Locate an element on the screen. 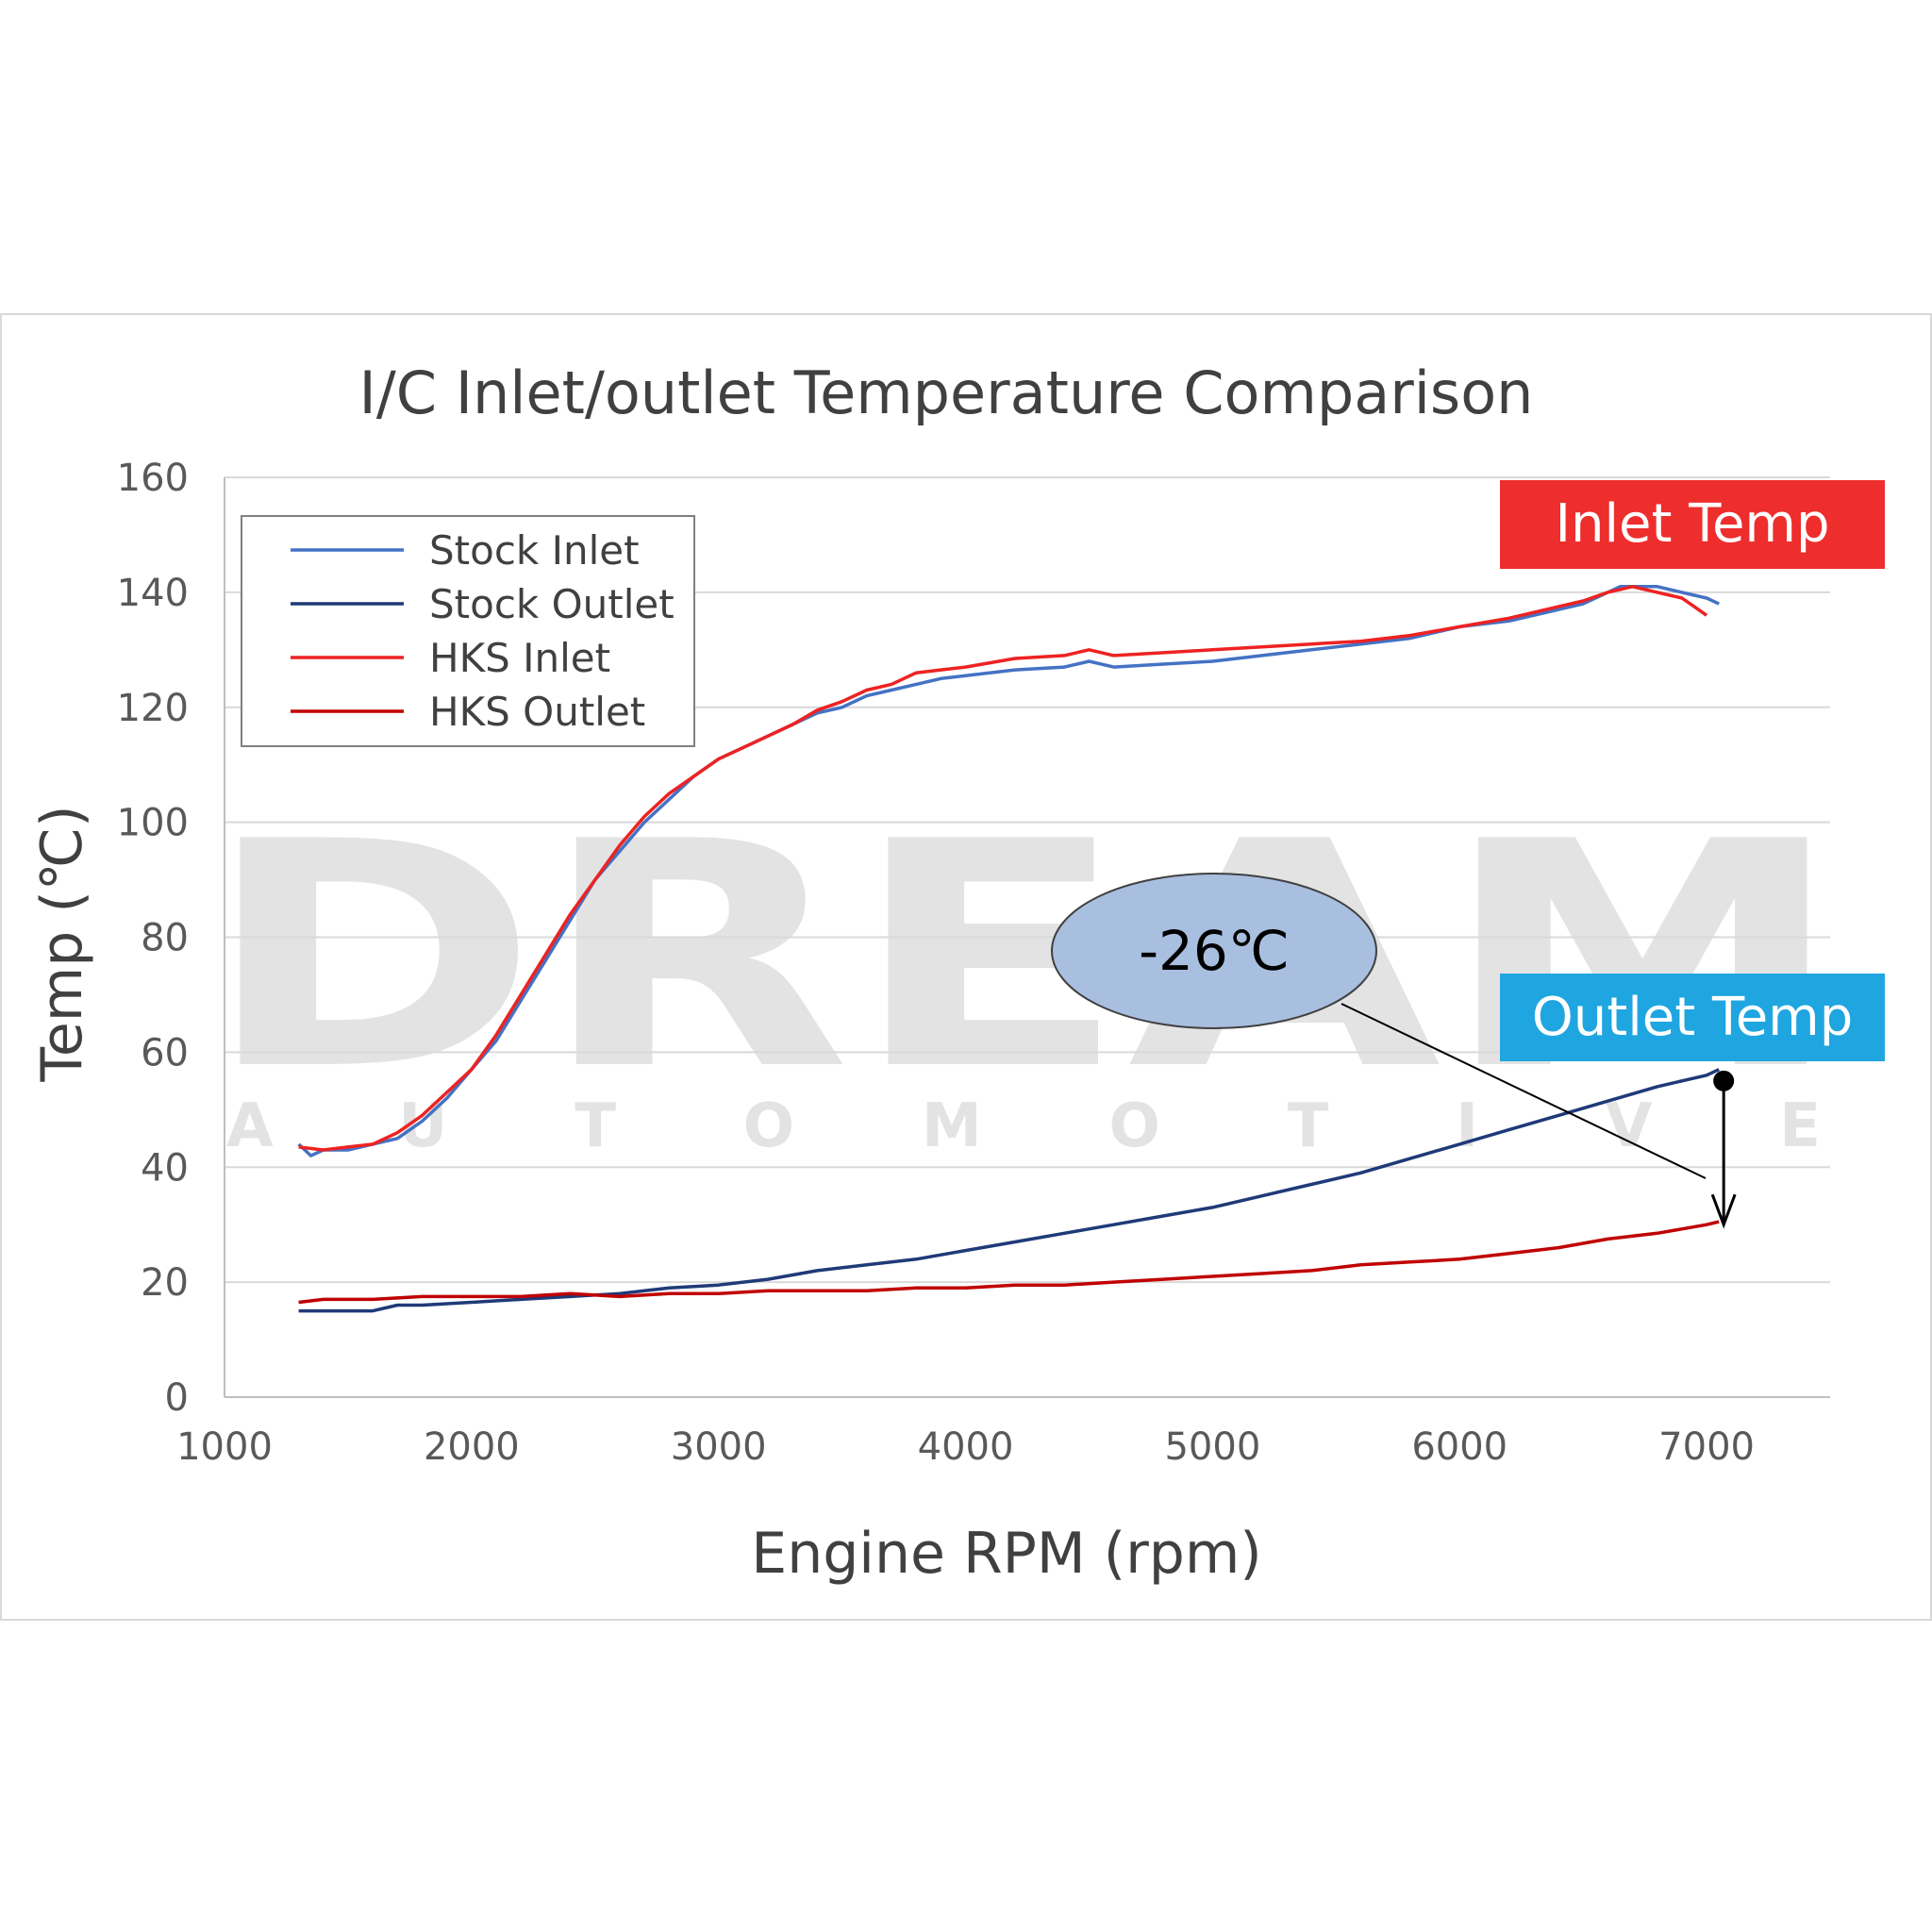  legend-label: Stock Outlet is located at coordinates (552, 604).